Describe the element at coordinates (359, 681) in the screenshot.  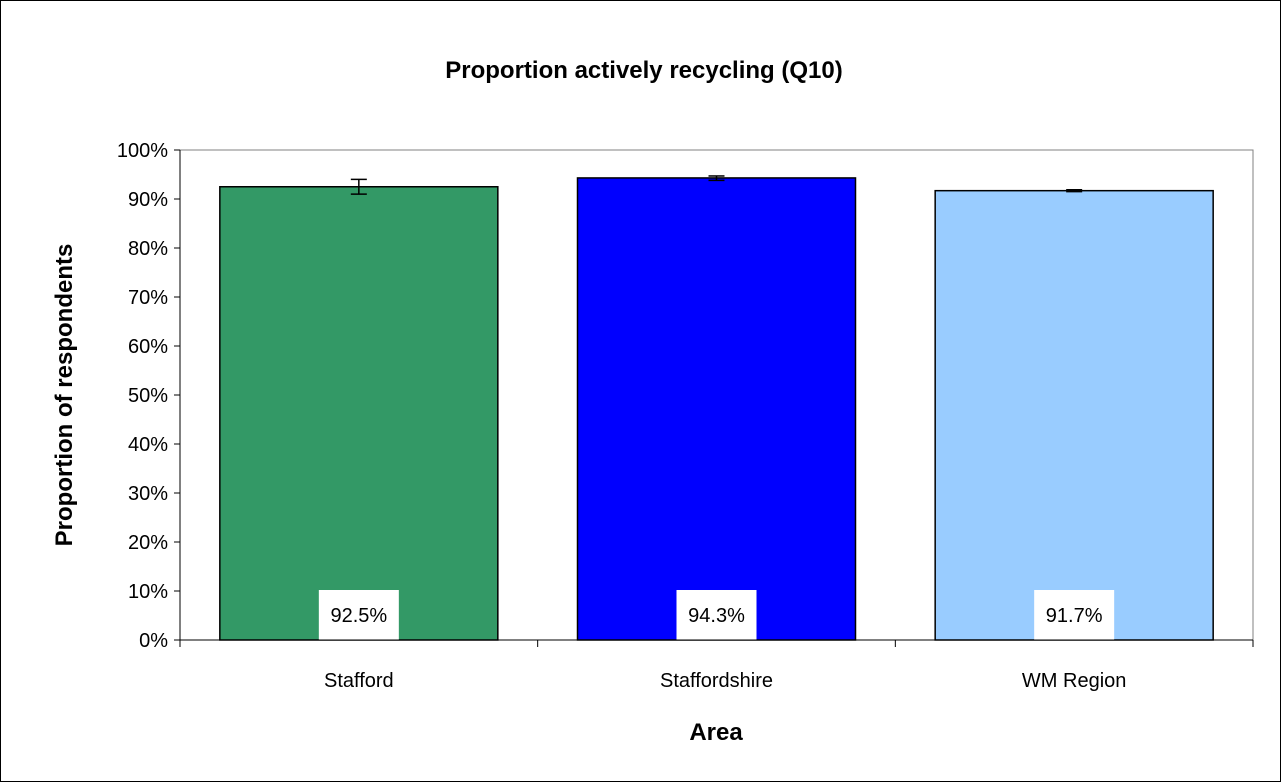
I see `x-tick-label: Stafford` at that location.